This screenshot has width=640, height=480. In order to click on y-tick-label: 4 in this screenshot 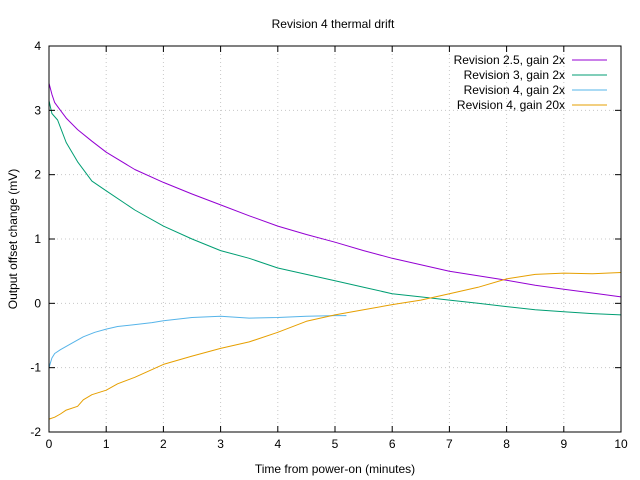, I will do `click(37, 46)`.